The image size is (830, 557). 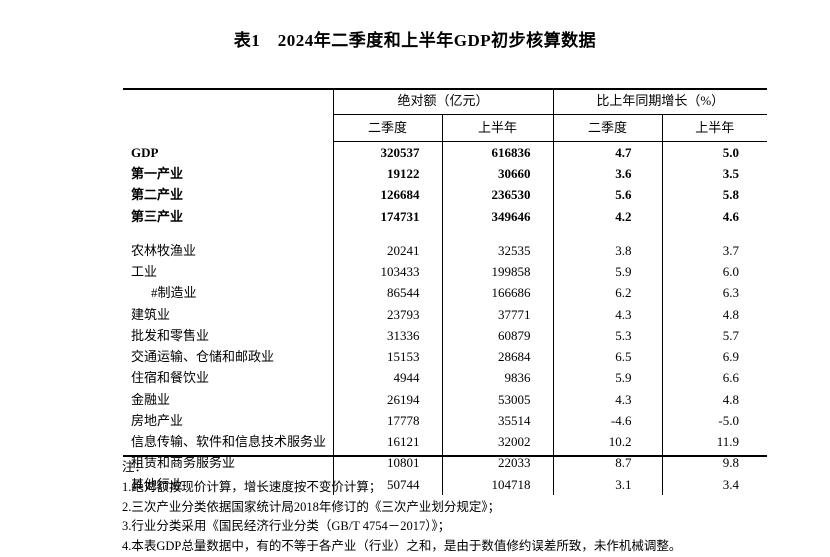 I want to click on table-row: 第三产业 174731 349646 4.2 4.6, so click(x=445, y=216).